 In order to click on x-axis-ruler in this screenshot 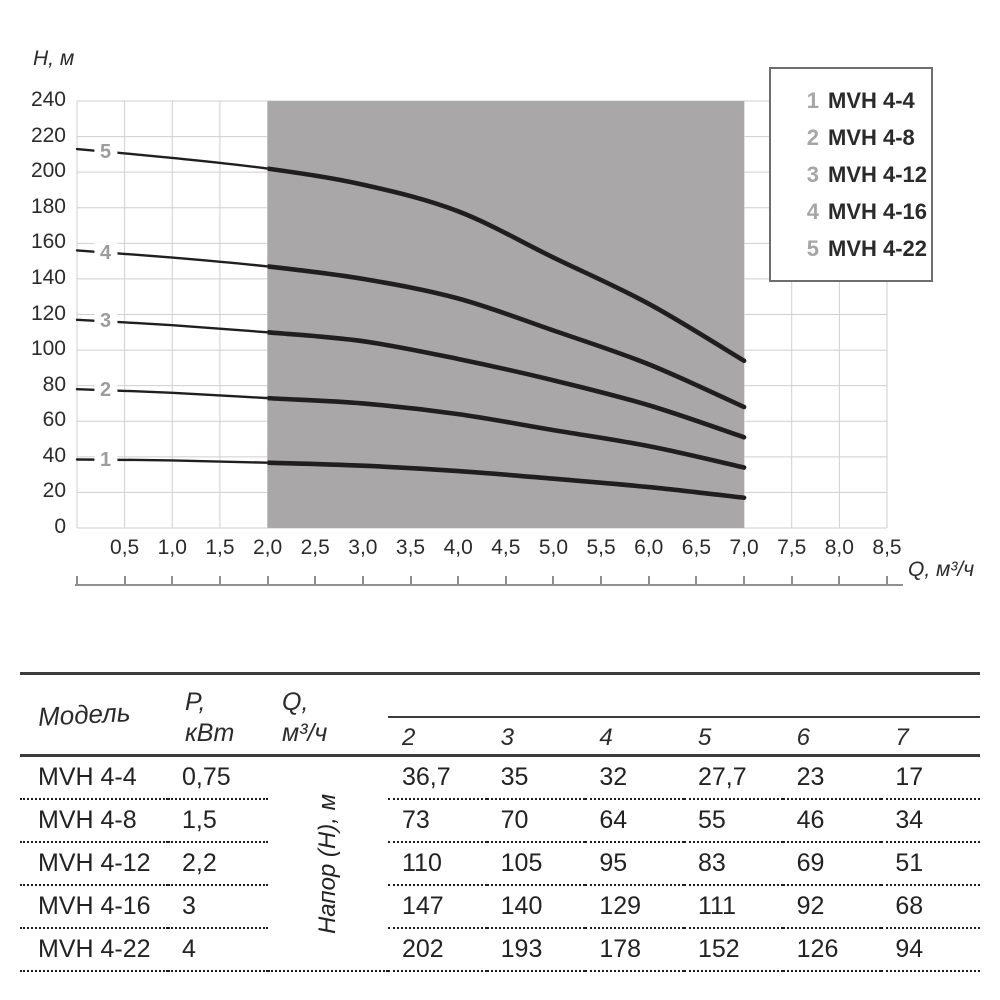, I will do `click(489, 580)`.